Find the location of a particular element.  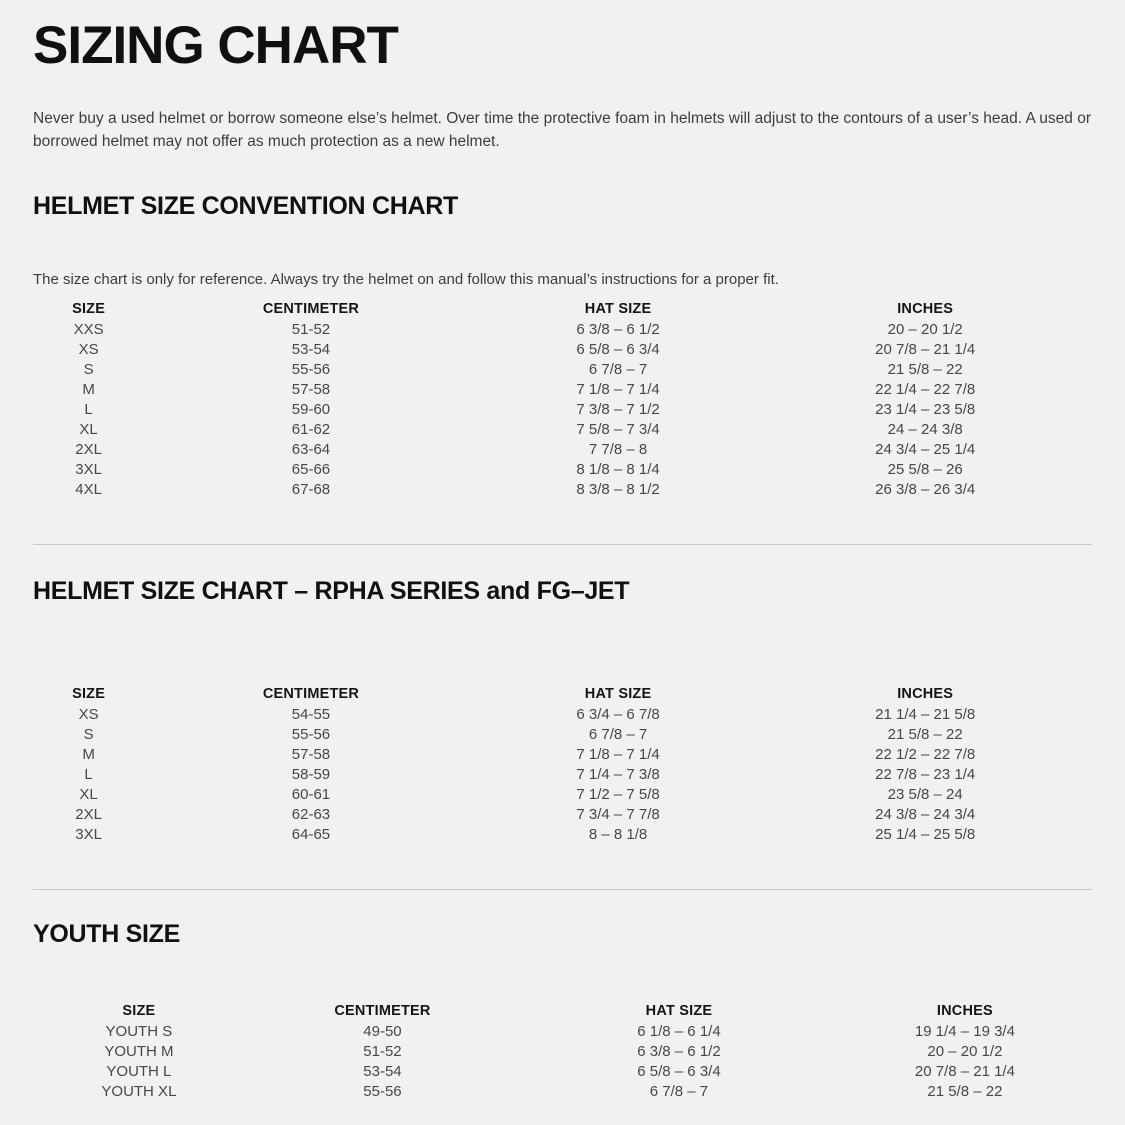

table-cell: 7 3/8 – 7 1/2 is located at coordinates (618, 410).